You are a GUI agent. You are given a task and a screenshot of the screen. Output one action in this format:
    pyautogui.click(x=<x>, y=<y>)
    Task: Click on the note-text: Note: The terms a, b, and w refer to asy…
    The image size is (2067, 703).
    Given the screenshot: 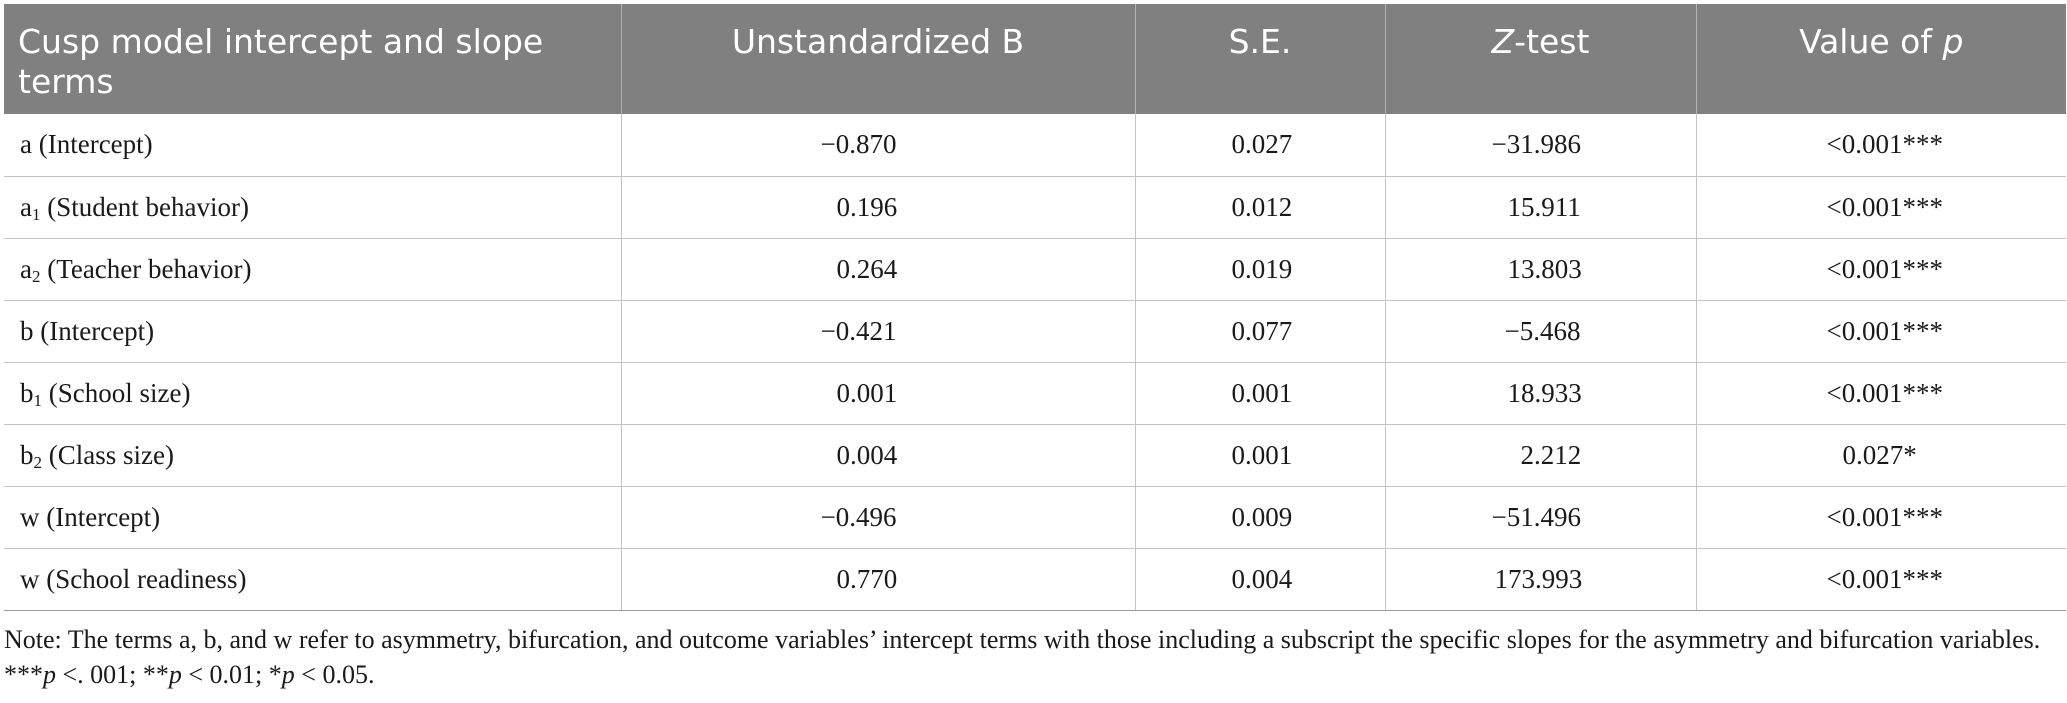 What is the action you would take?
    pyautogui.click(x=1022, y=657)
    